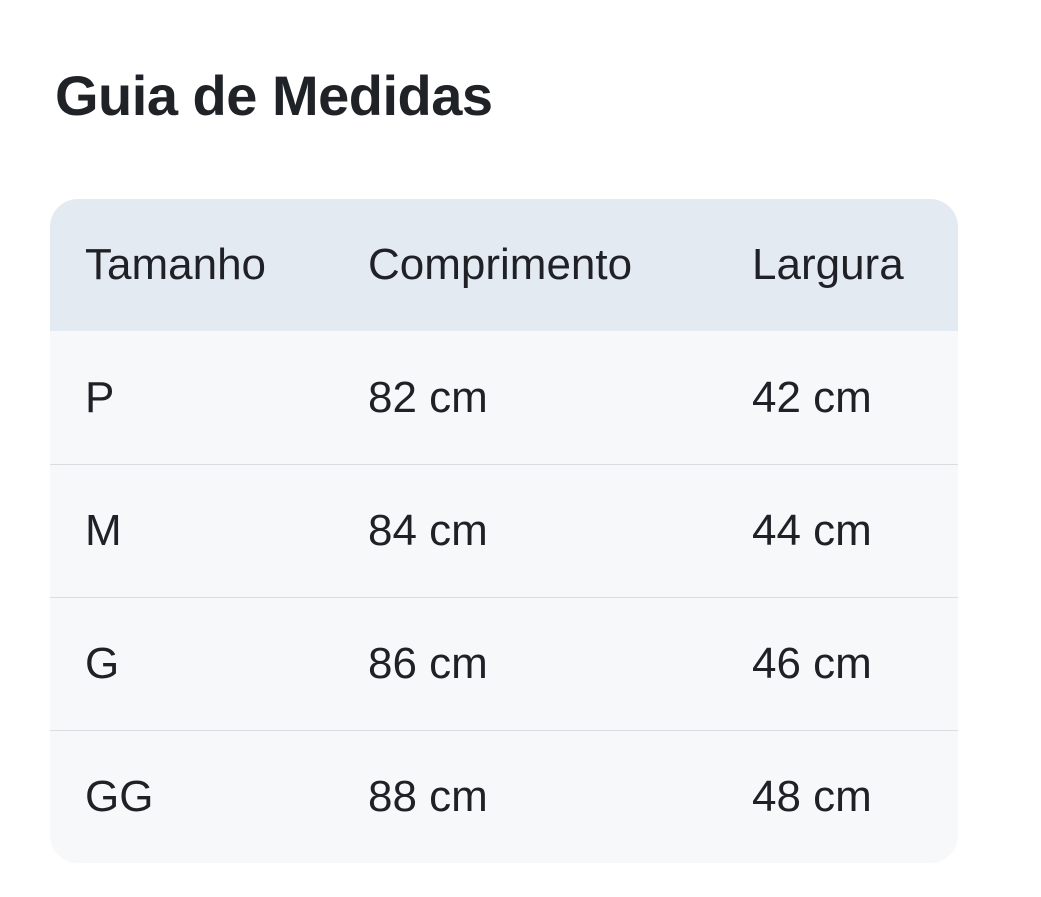  What do you see at coordinates (274, 95) in the screenshot?
I see `page-title: Guia de Medidas` at bounding box center [274, 95].